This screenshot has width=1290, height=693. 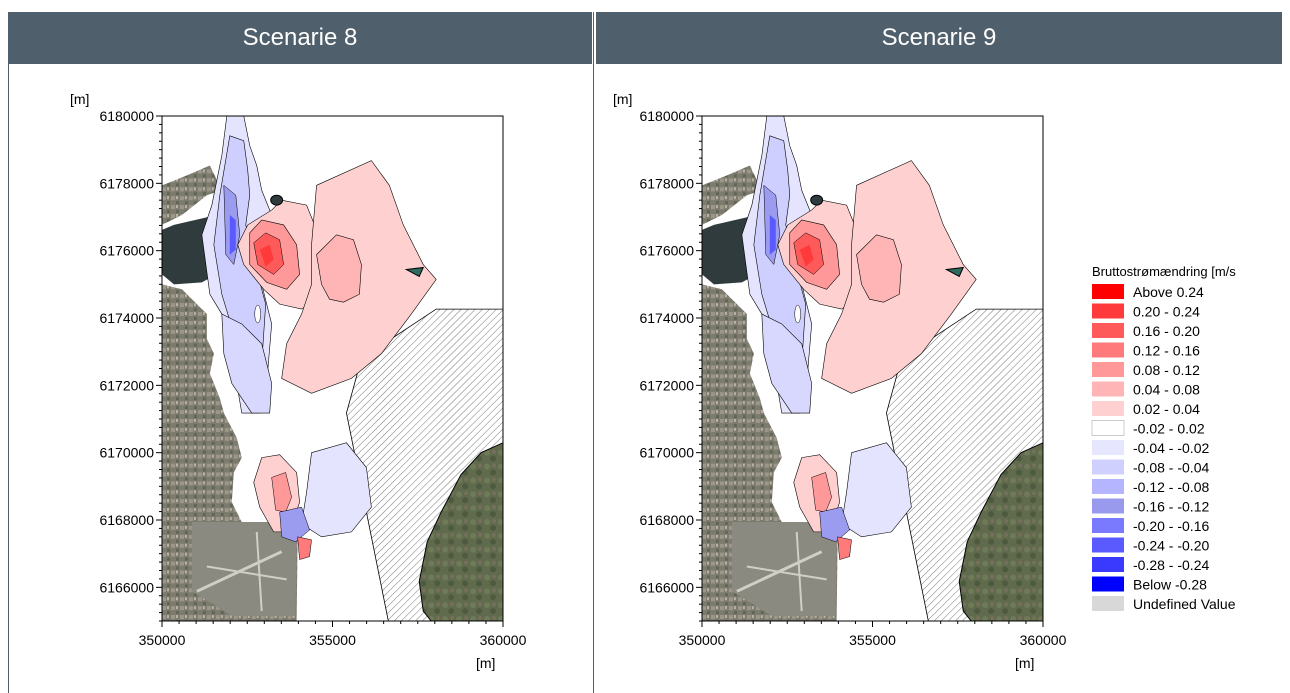 What do you see at coordinates (1166, 370) in the screenshot?
I see `legend-label: 0.08 - 0.12` at bounding box center [1166, 370].